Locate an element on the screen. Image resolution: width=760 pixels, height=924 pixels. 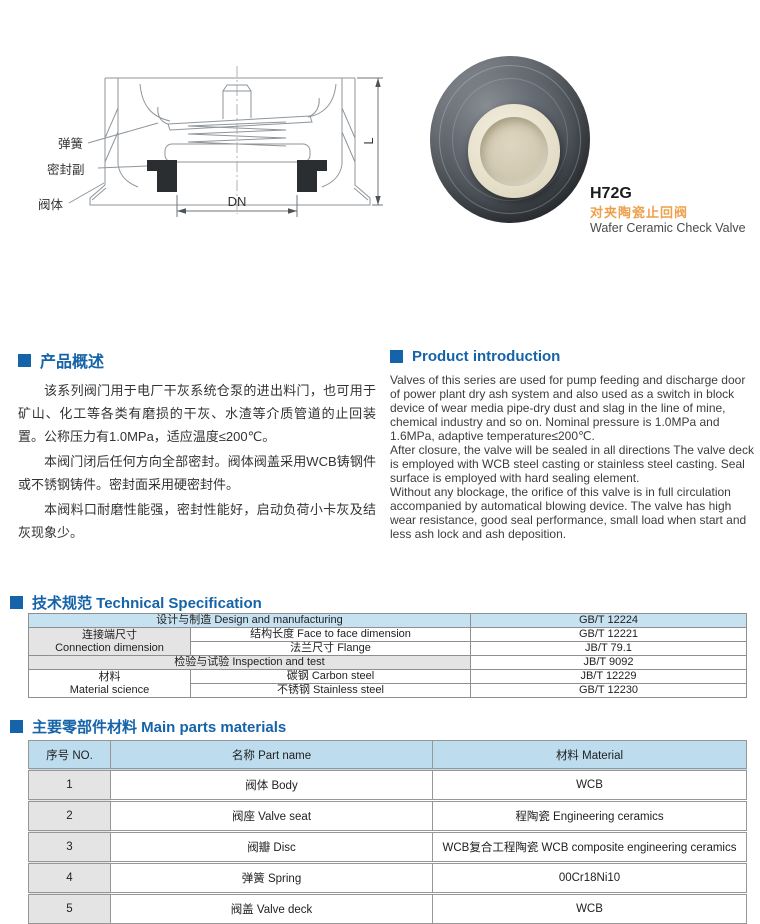
leader-lines is located at coordinates (113, 163).